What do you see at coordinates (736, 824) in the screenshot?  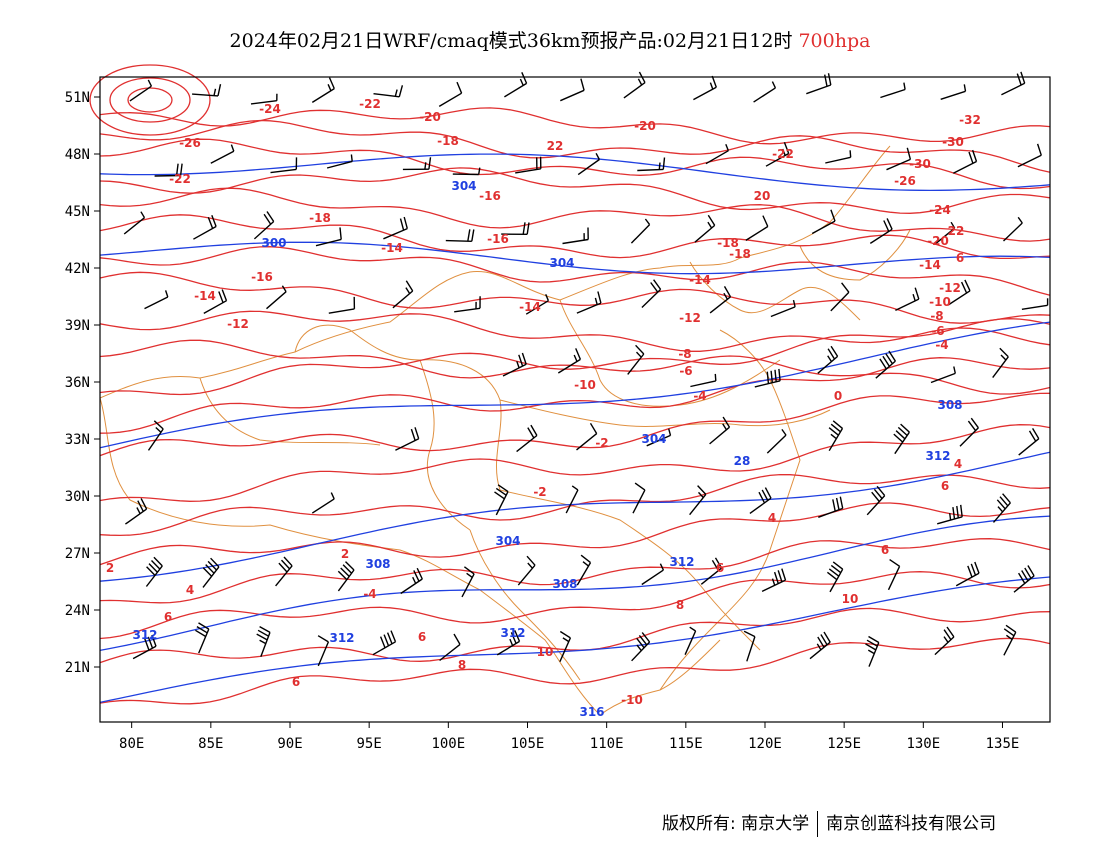 I see `footer-copyright: 版权所有: 南京大学` at bounding box center [736, 824].